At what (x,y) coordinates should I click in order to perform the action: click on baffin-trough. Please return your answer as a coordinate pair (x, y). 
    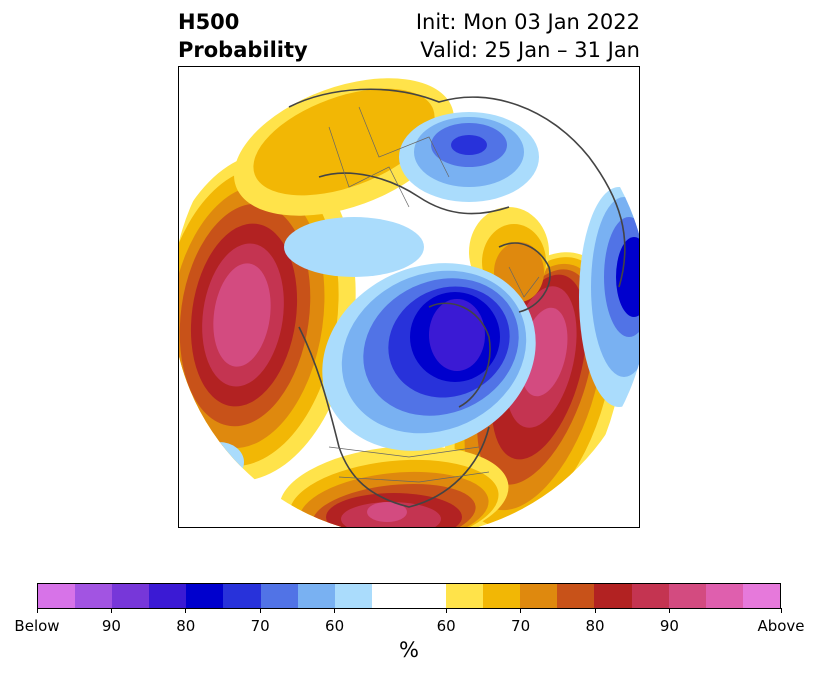
    Looking at the image, I should click on (429, 357).